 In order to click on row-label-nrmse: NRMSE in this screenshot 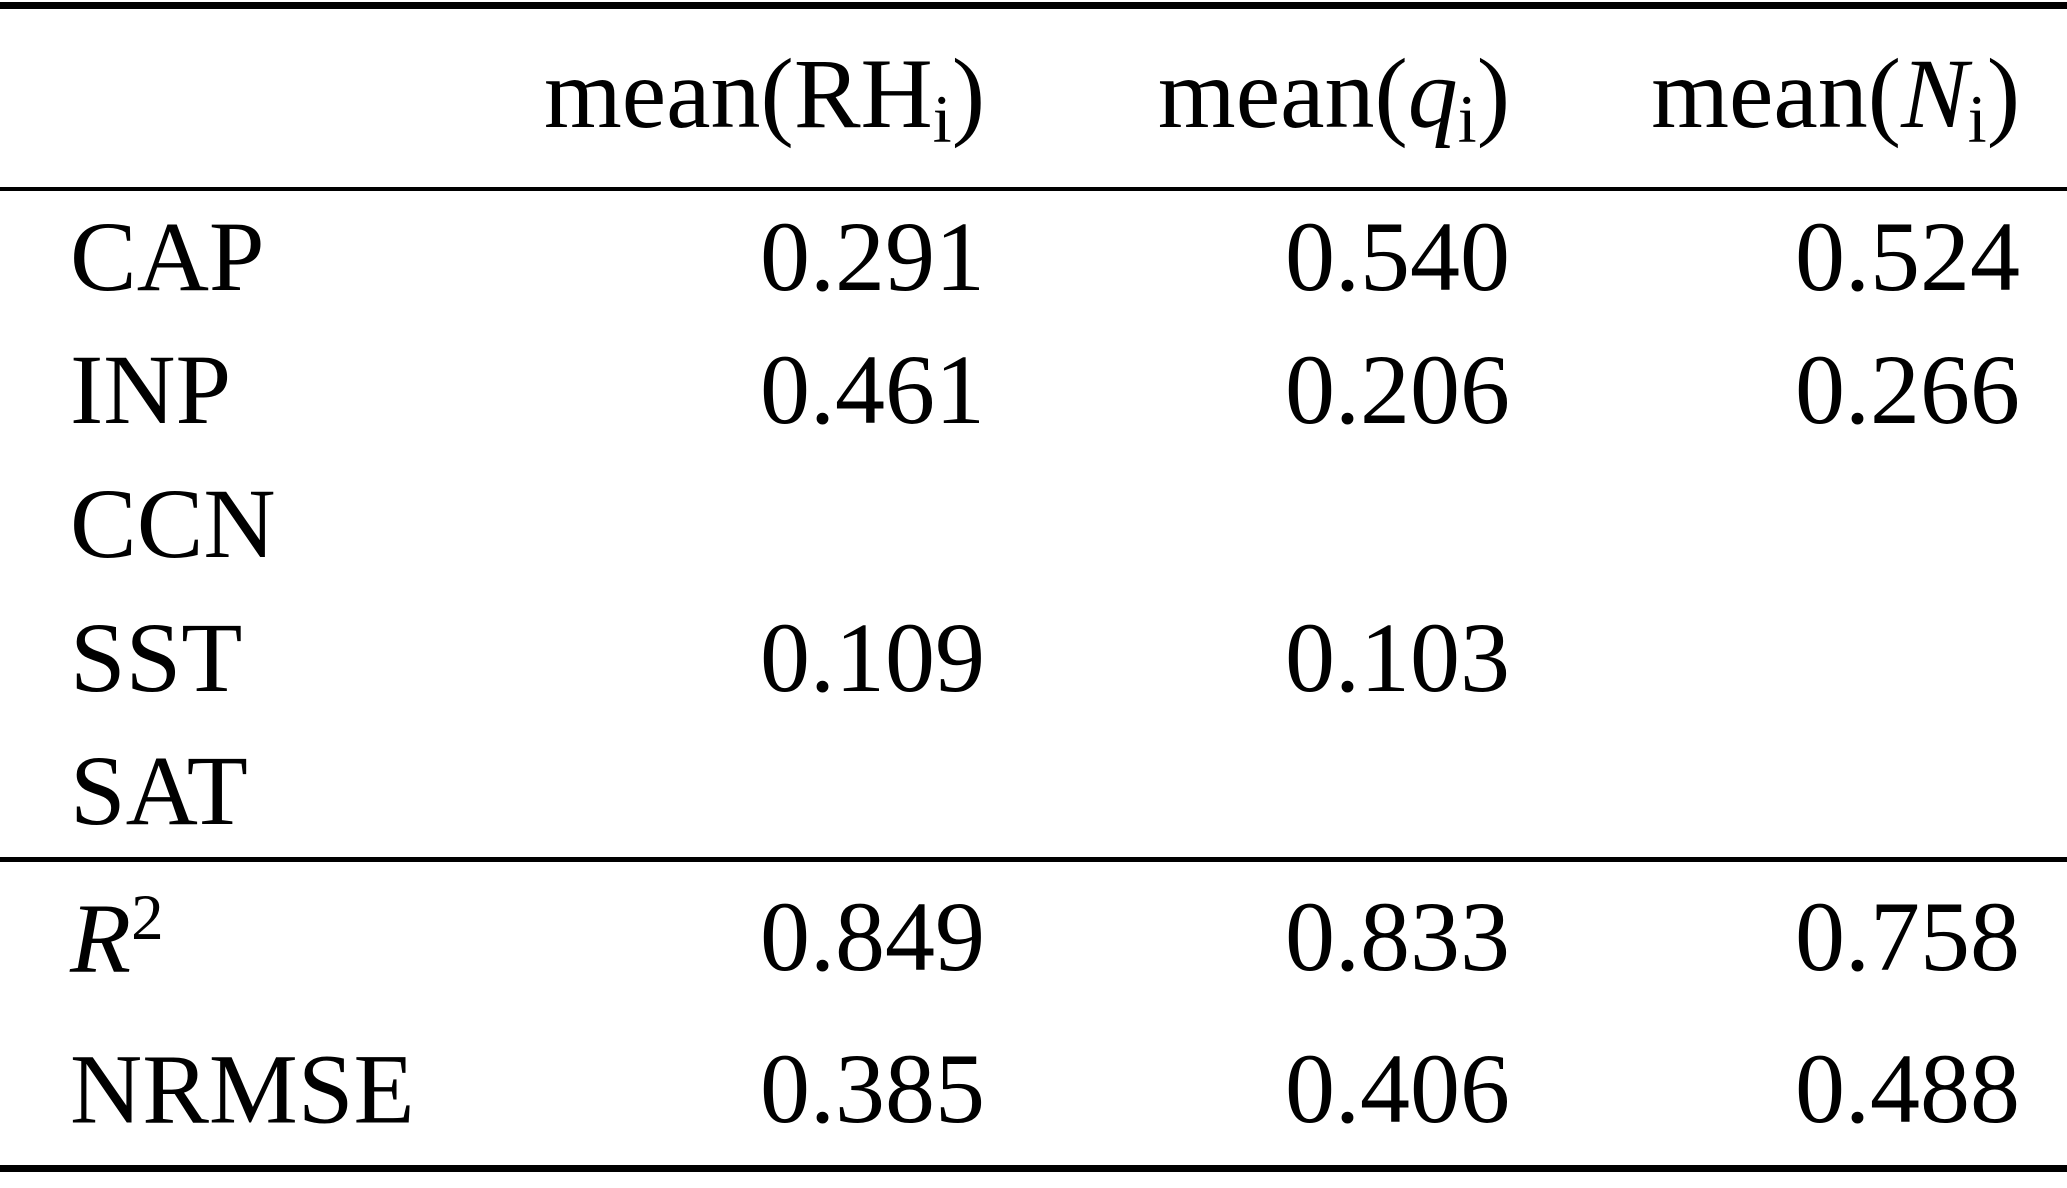, I will do `click(242, 1088)`.